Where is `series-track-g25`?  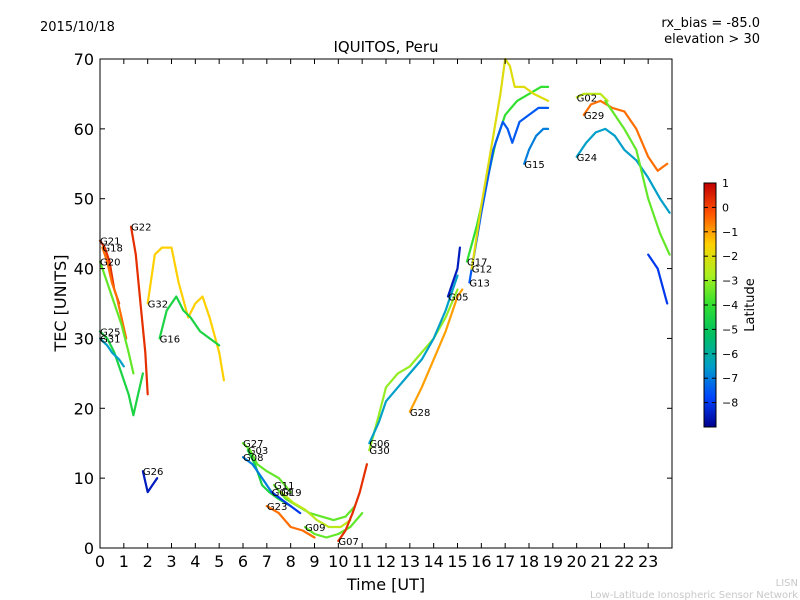 series-track-g25 is located at coordinates (121, 373).